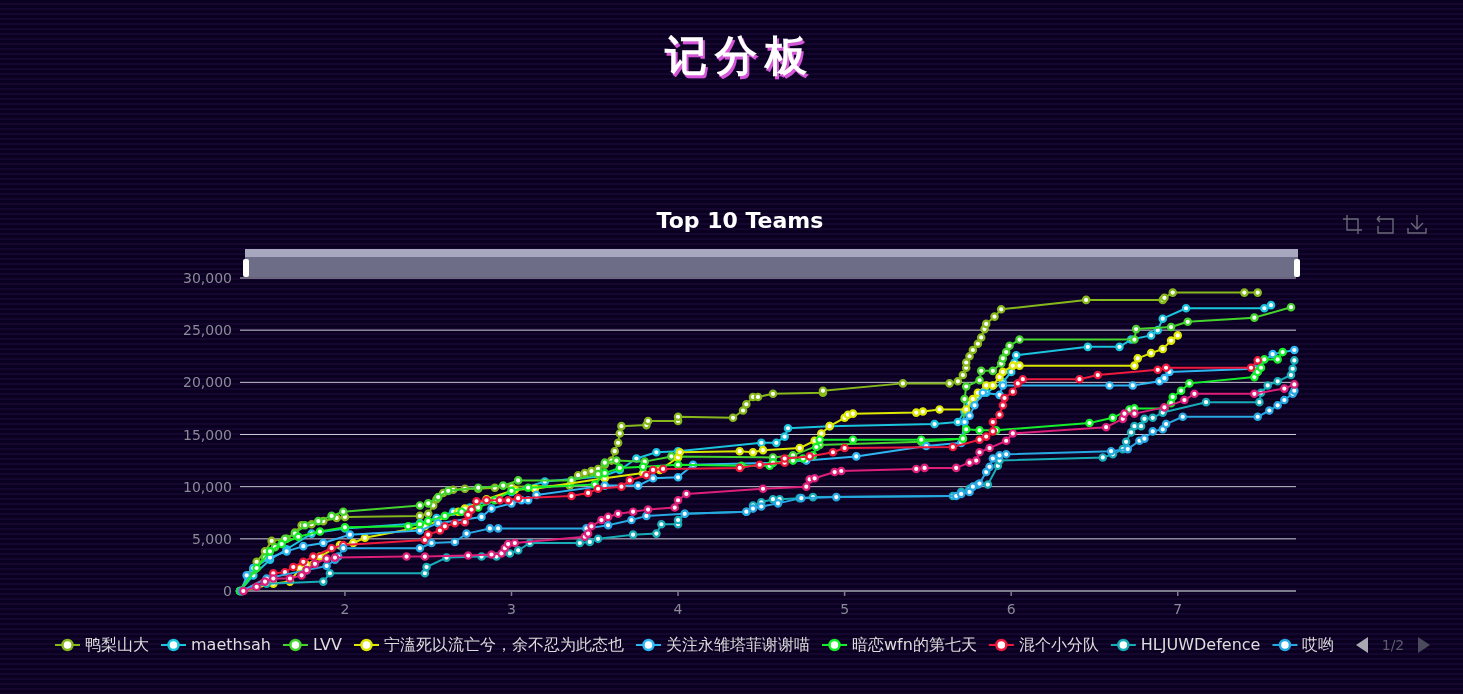 This screenshot has height=694, width=1463. Describe the element at coordinates (207, 434) in the screenshot. I see `y-tick-label: 15,000` at that location.